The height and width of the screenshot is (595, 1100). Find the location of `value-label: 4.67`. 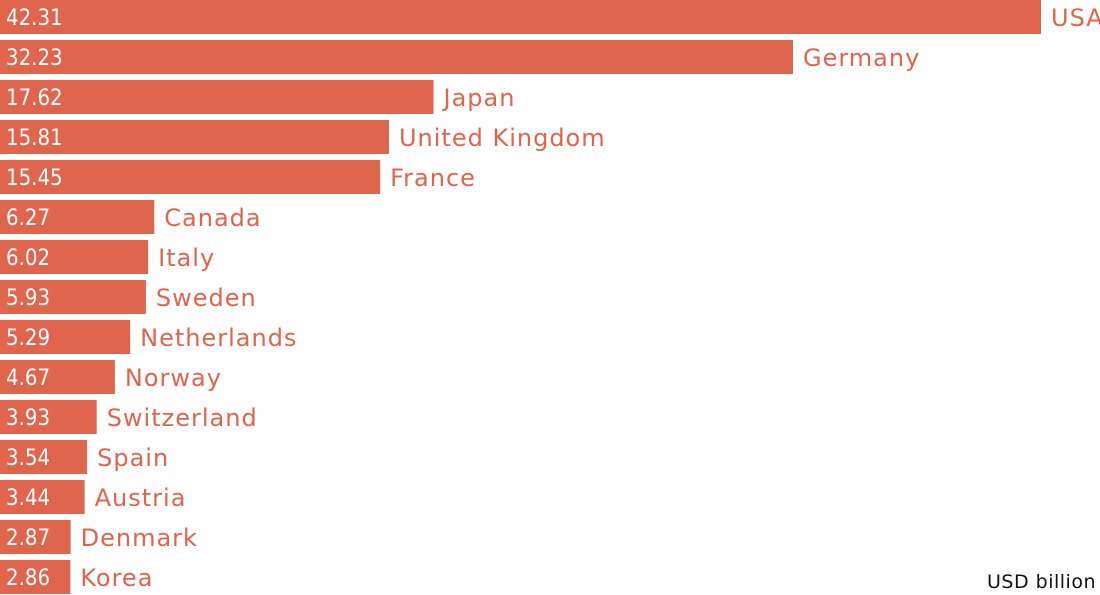

value-label: 4.67 is located at coordinates (28, 378).